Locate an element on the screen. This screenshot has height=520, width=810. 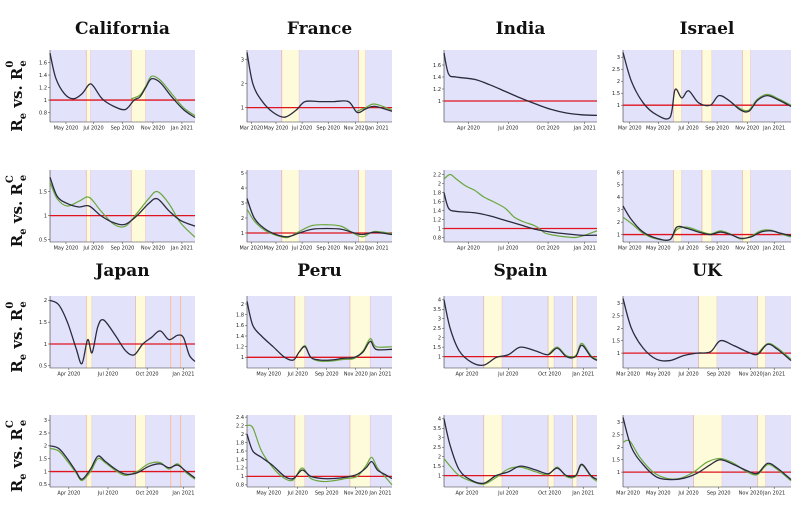
panel-title: Spain is located at coordinates (521, 271).